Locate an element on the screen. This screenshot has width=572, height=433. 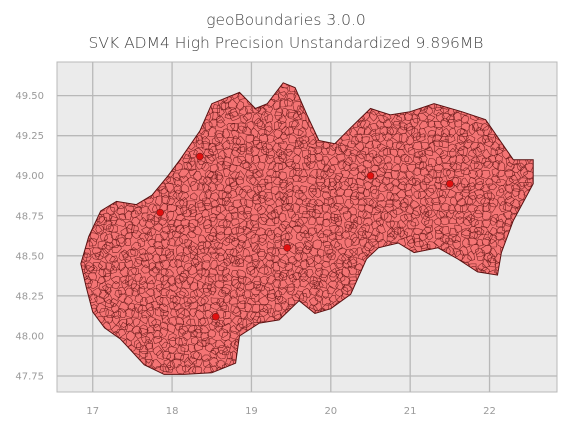
y-tick-label: 47.75 is located at coordinates (29, 376).